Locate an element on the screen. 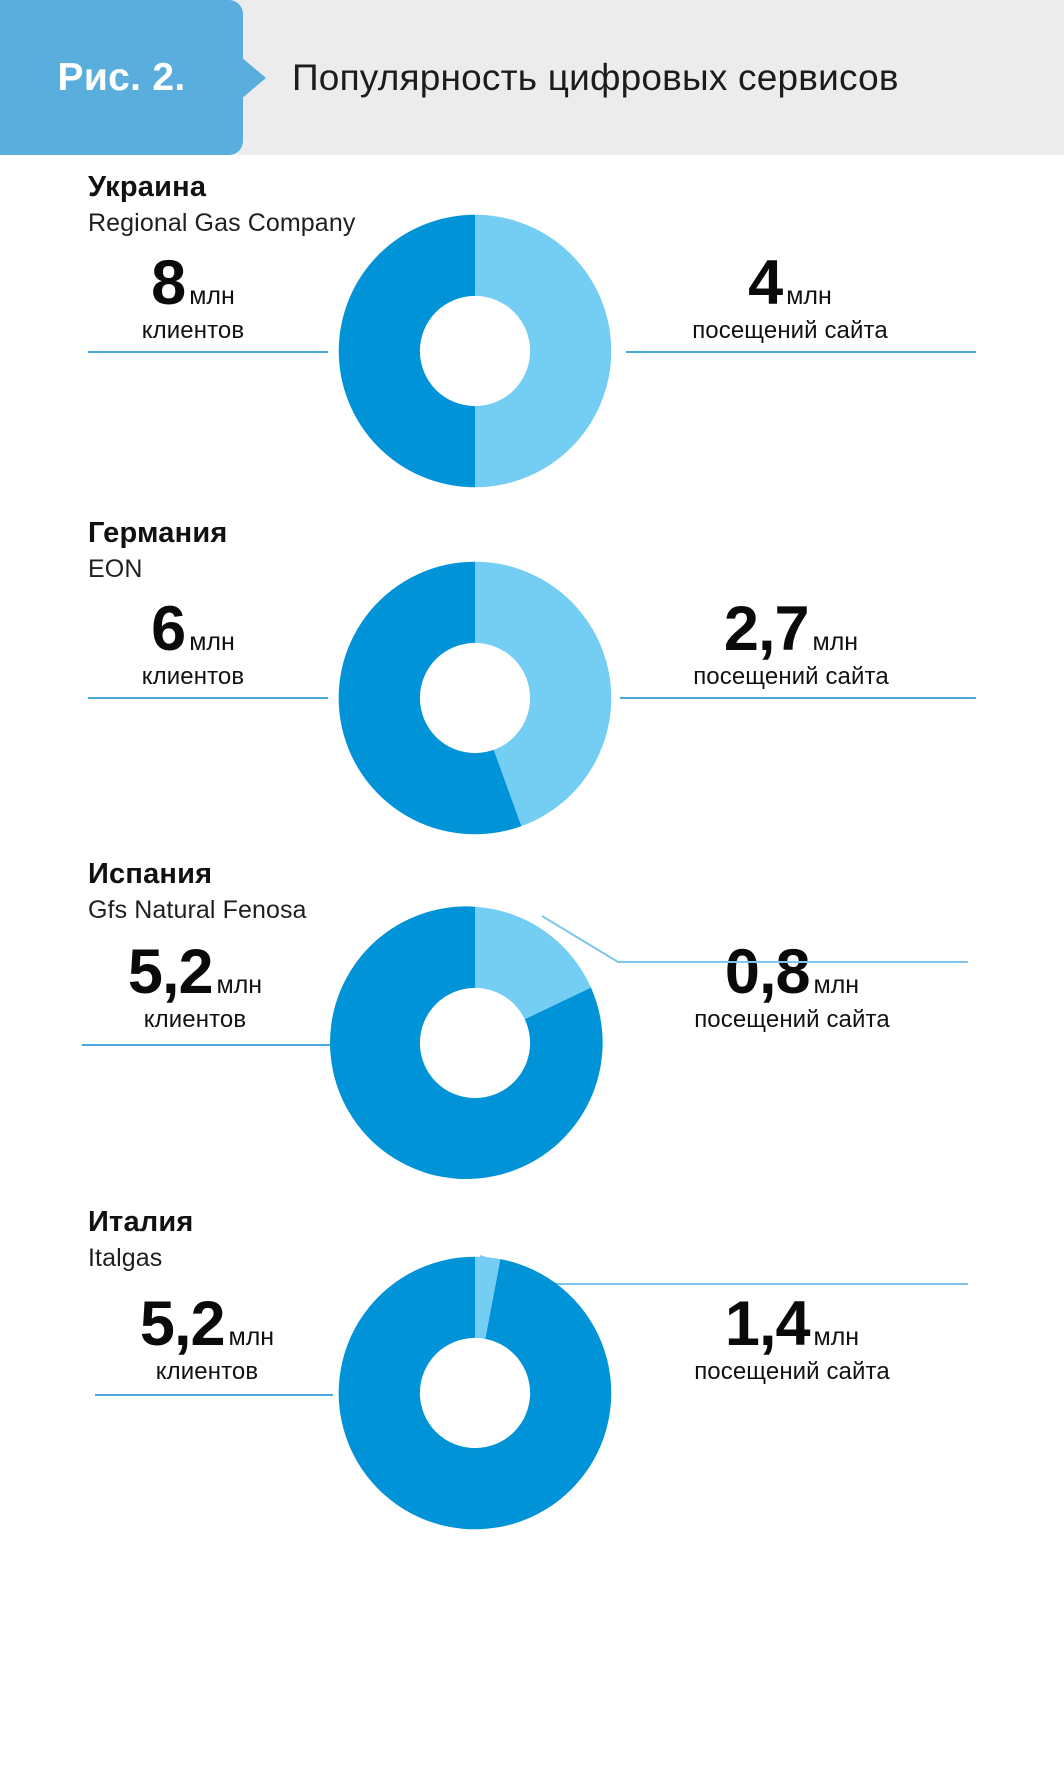 The height and width of the screenshot is (1773, 1064). header-bar: Рис. 2. Популярность цифровых сервисов is located at coordinates (532, 77).